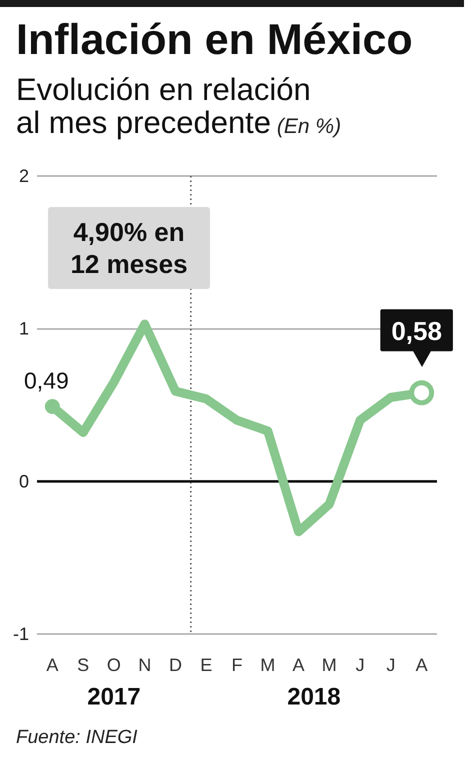 Image resolution: width=470 pixels, height=768 pixels. Describe the element at coordinates (114, 697) in the screenshot. I see `text: 2017` at that location.